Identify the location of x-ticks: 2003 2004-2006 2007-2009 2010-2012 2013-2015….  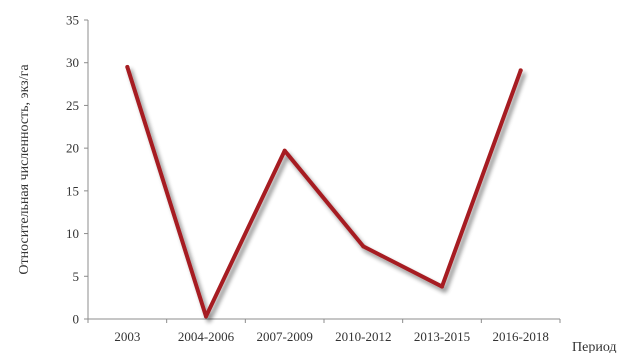
(324, 331).